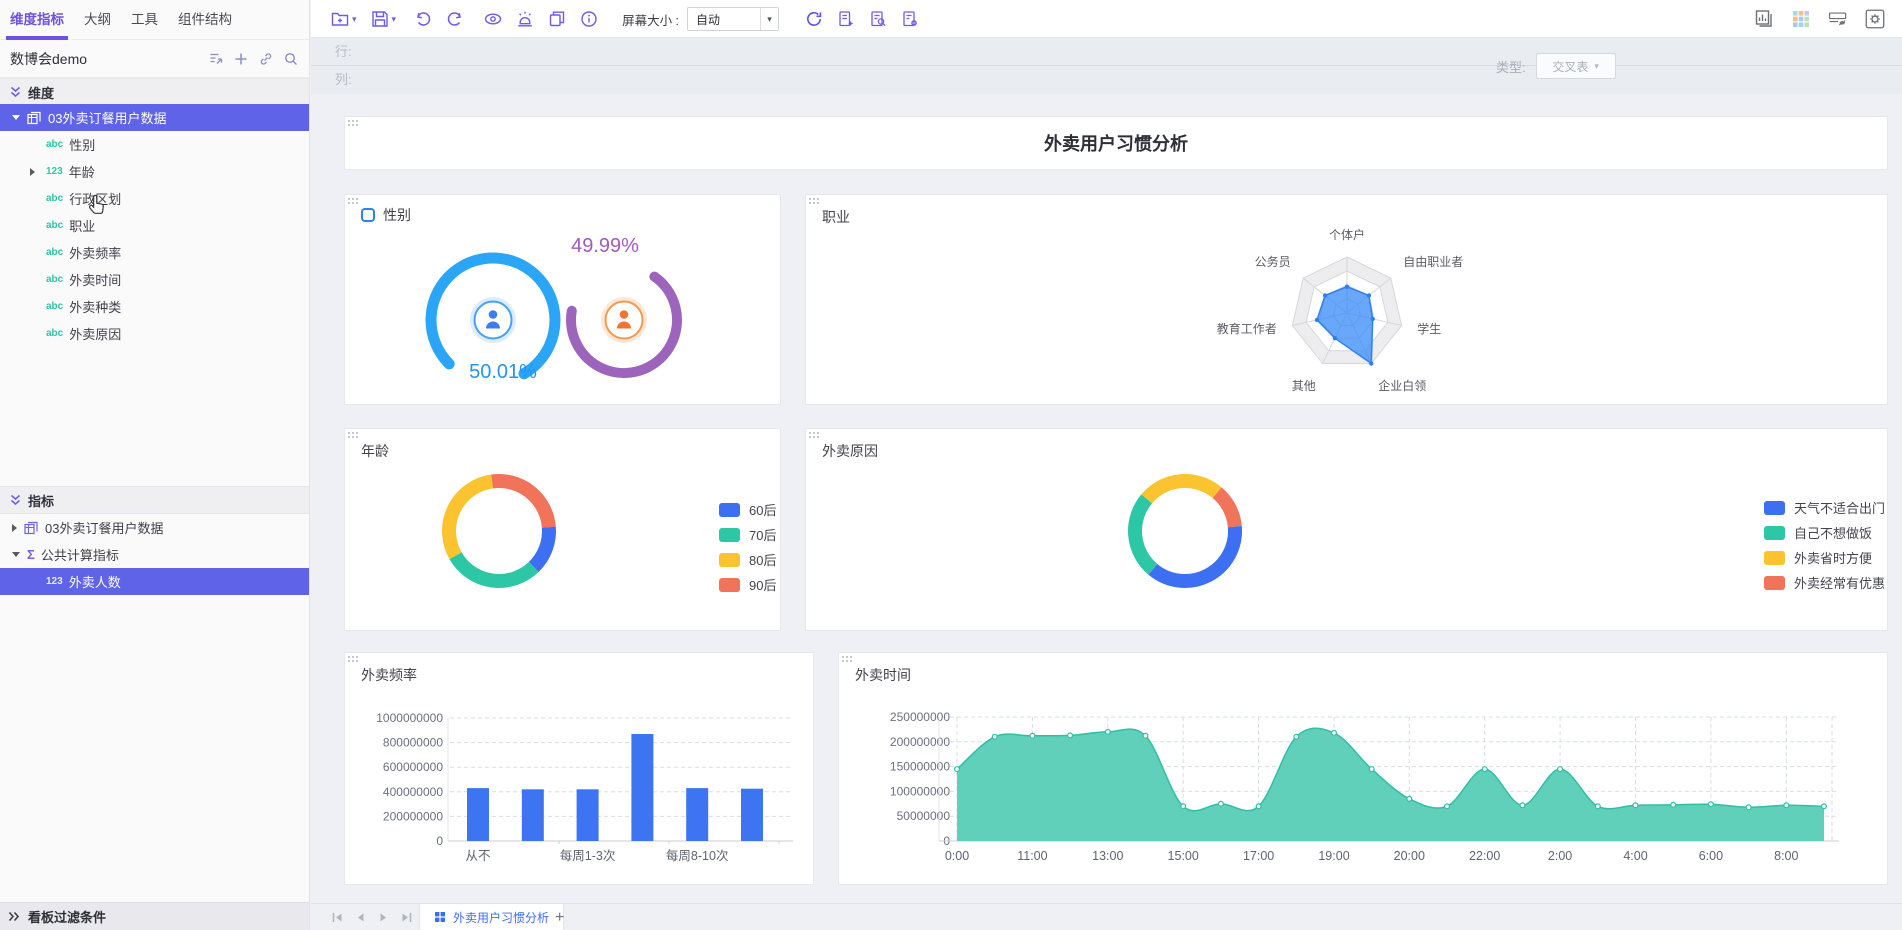 Image resolution: width=1902 pixels, height=930 pixels. I want to click on search-icon, so click(291, 59).